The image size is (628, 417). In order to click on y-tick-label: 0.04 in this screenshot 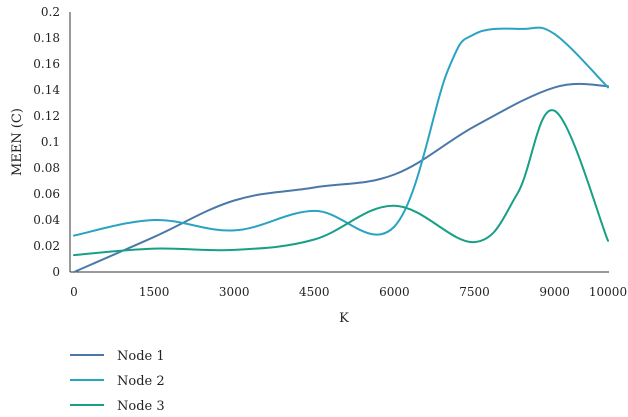, I will do `click(46, 220)`.